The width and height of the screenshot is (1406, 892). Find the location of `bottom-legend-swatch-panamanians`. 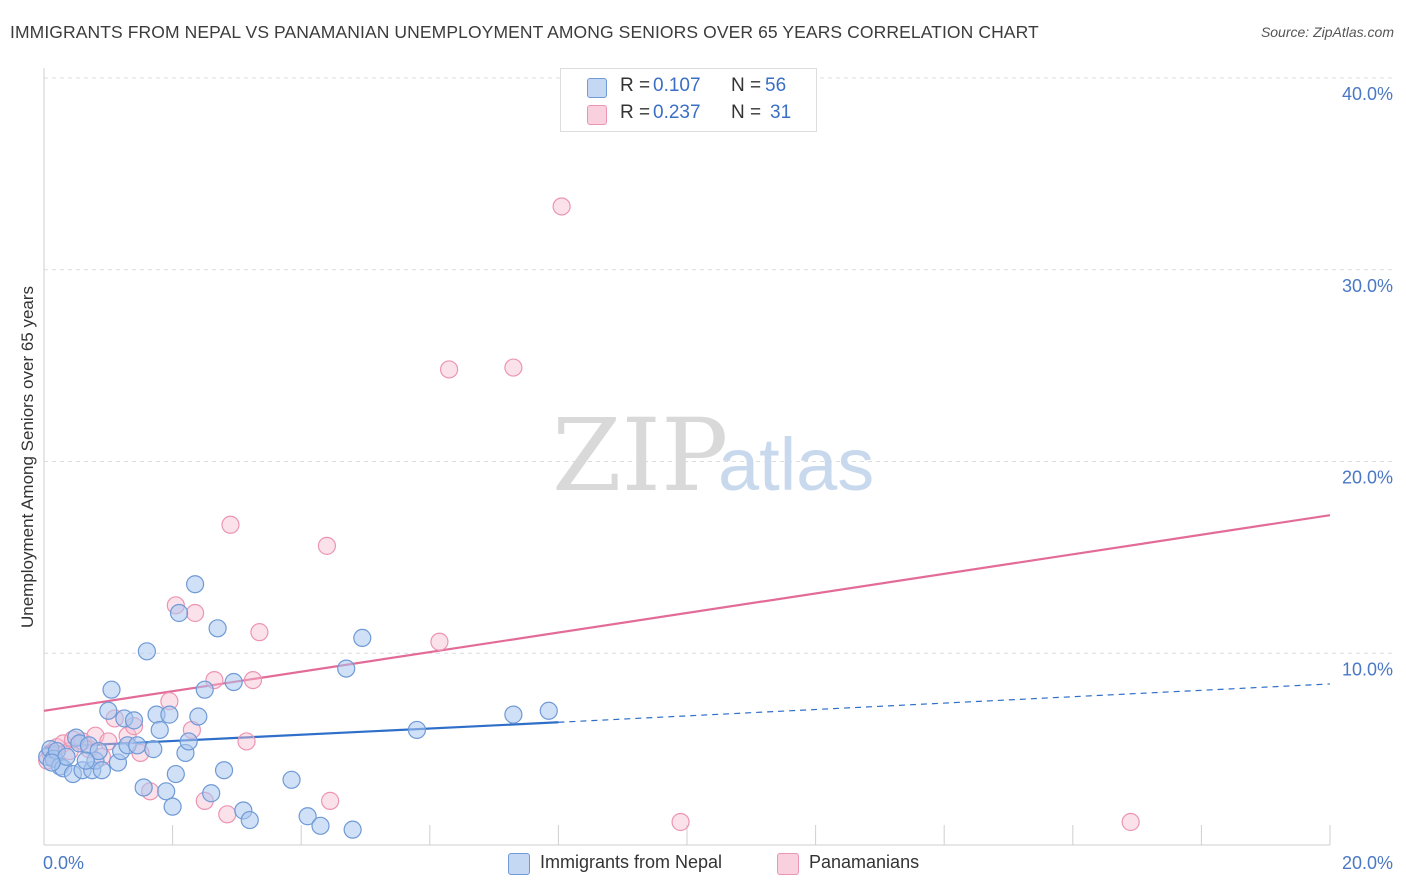

bottom-legend-swatch-panamanians is located at coordinates (788, 864).